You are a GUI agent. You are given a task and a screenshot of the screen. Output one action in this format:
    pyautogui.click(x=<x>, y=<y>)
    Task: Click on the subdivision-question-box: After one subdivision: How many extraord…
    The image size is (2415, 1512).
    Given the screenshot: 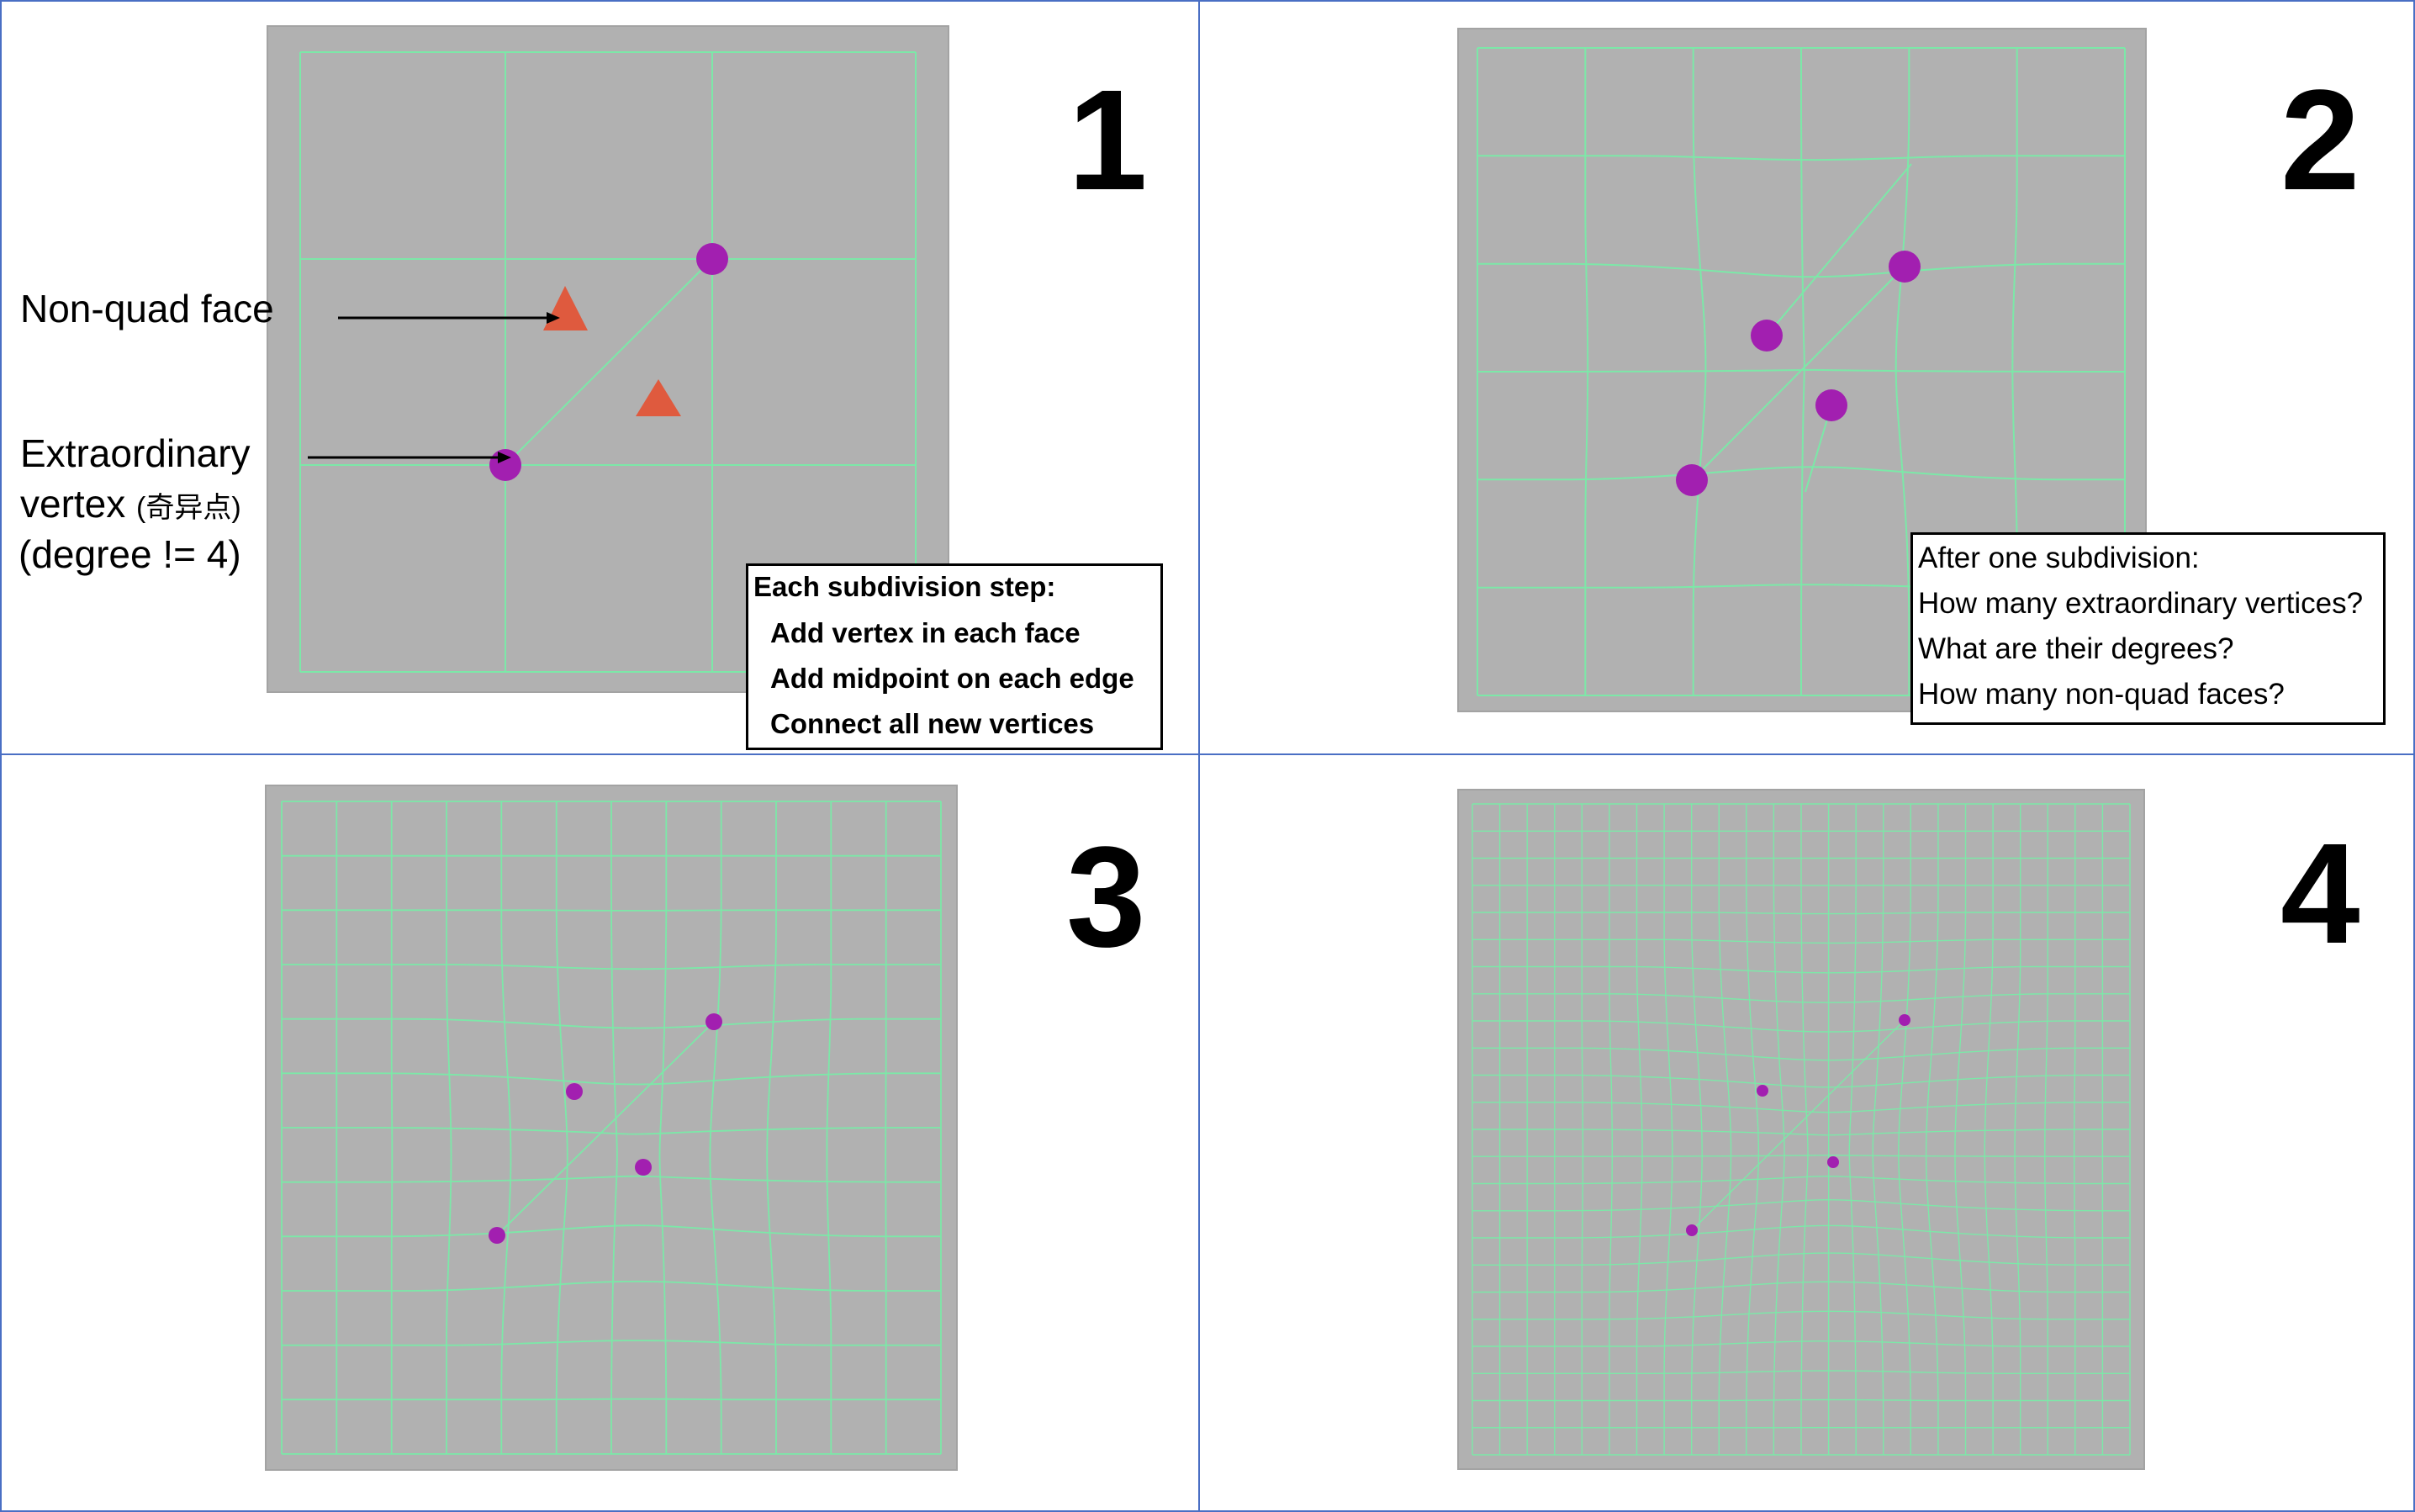 What is the action you would take?
    pyautogui.click(x=2148, y=628)
    